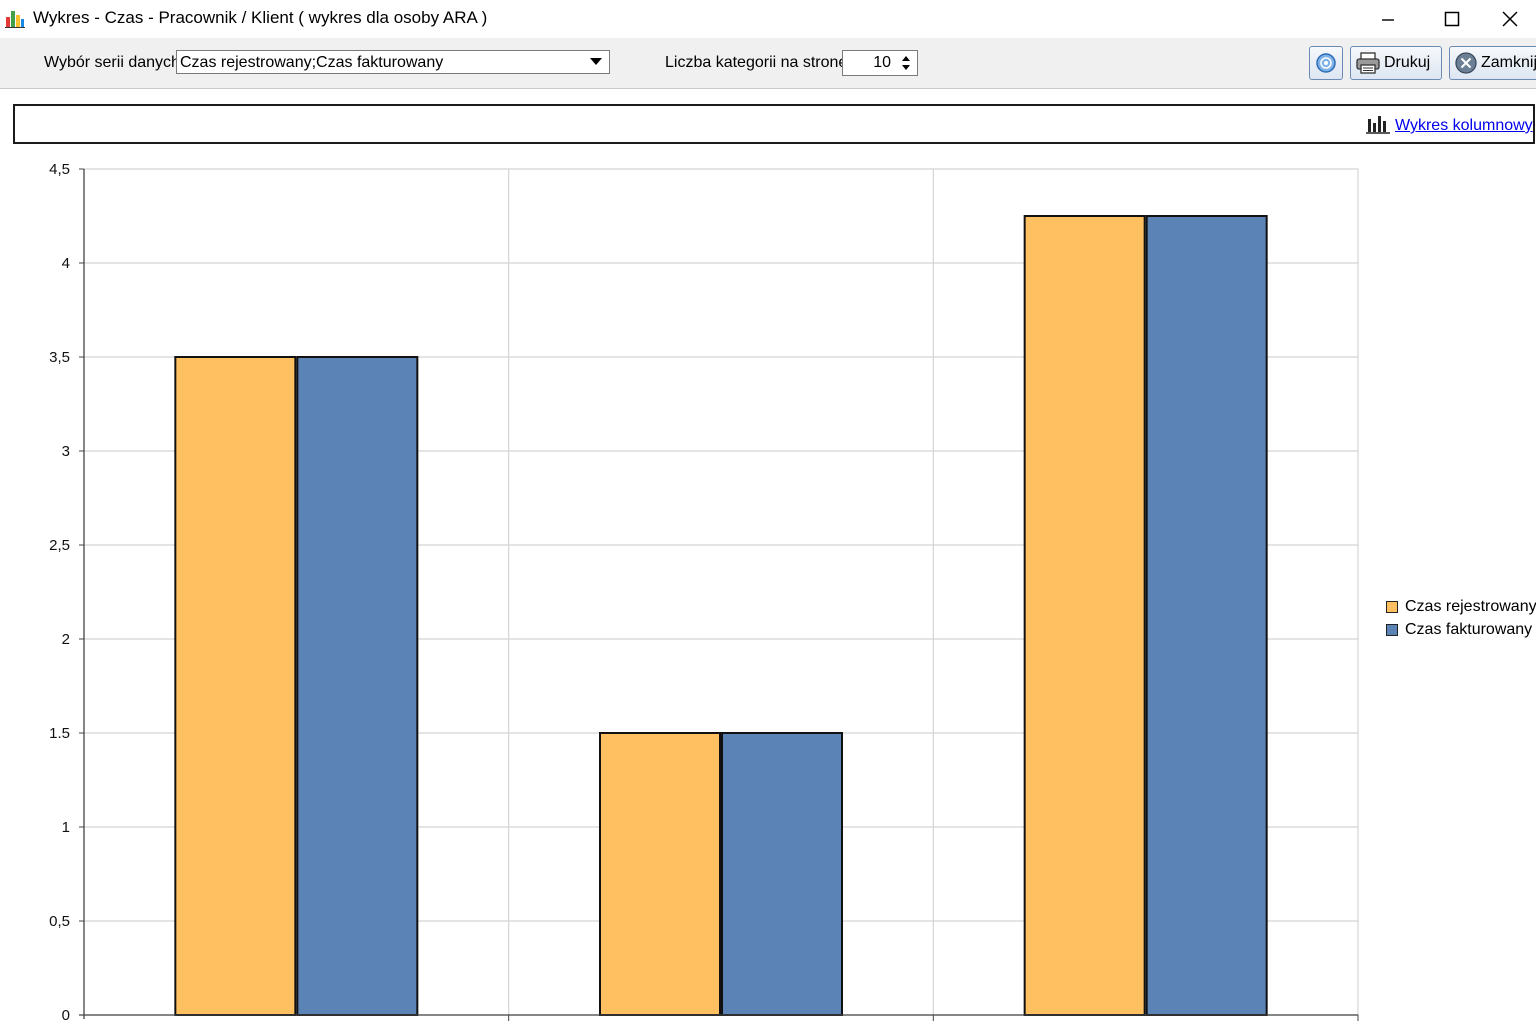 The height and width of the screenshot is (1024, 1536). I want to click on y-tick-label: 4,5, so click(59, 169).